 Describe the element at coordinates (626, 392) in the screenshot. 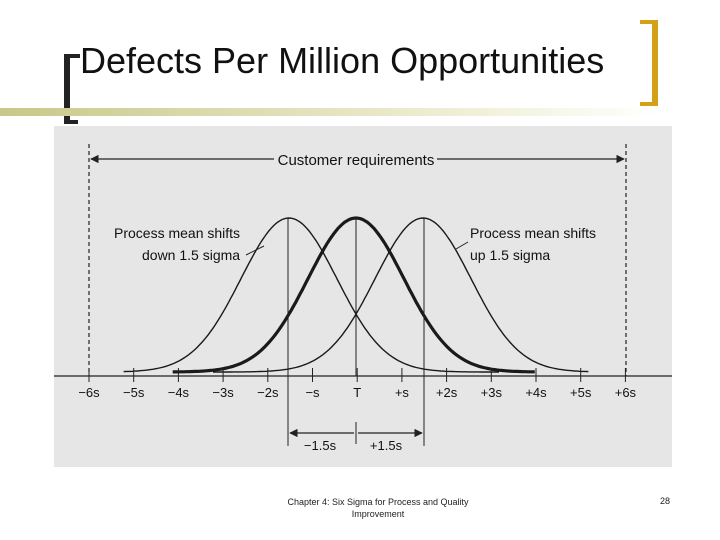

I see `axis-tick-label: +6s` at that location.